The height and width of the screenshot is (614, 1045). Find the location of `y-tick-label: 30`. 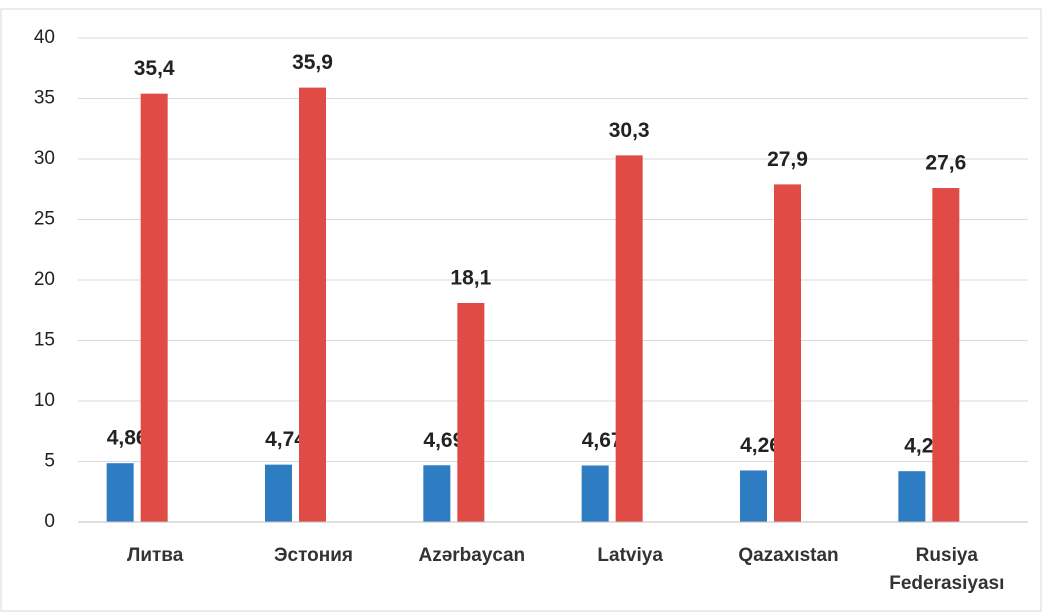

y-tick-label: 30 is located at coordinates (44, 158).